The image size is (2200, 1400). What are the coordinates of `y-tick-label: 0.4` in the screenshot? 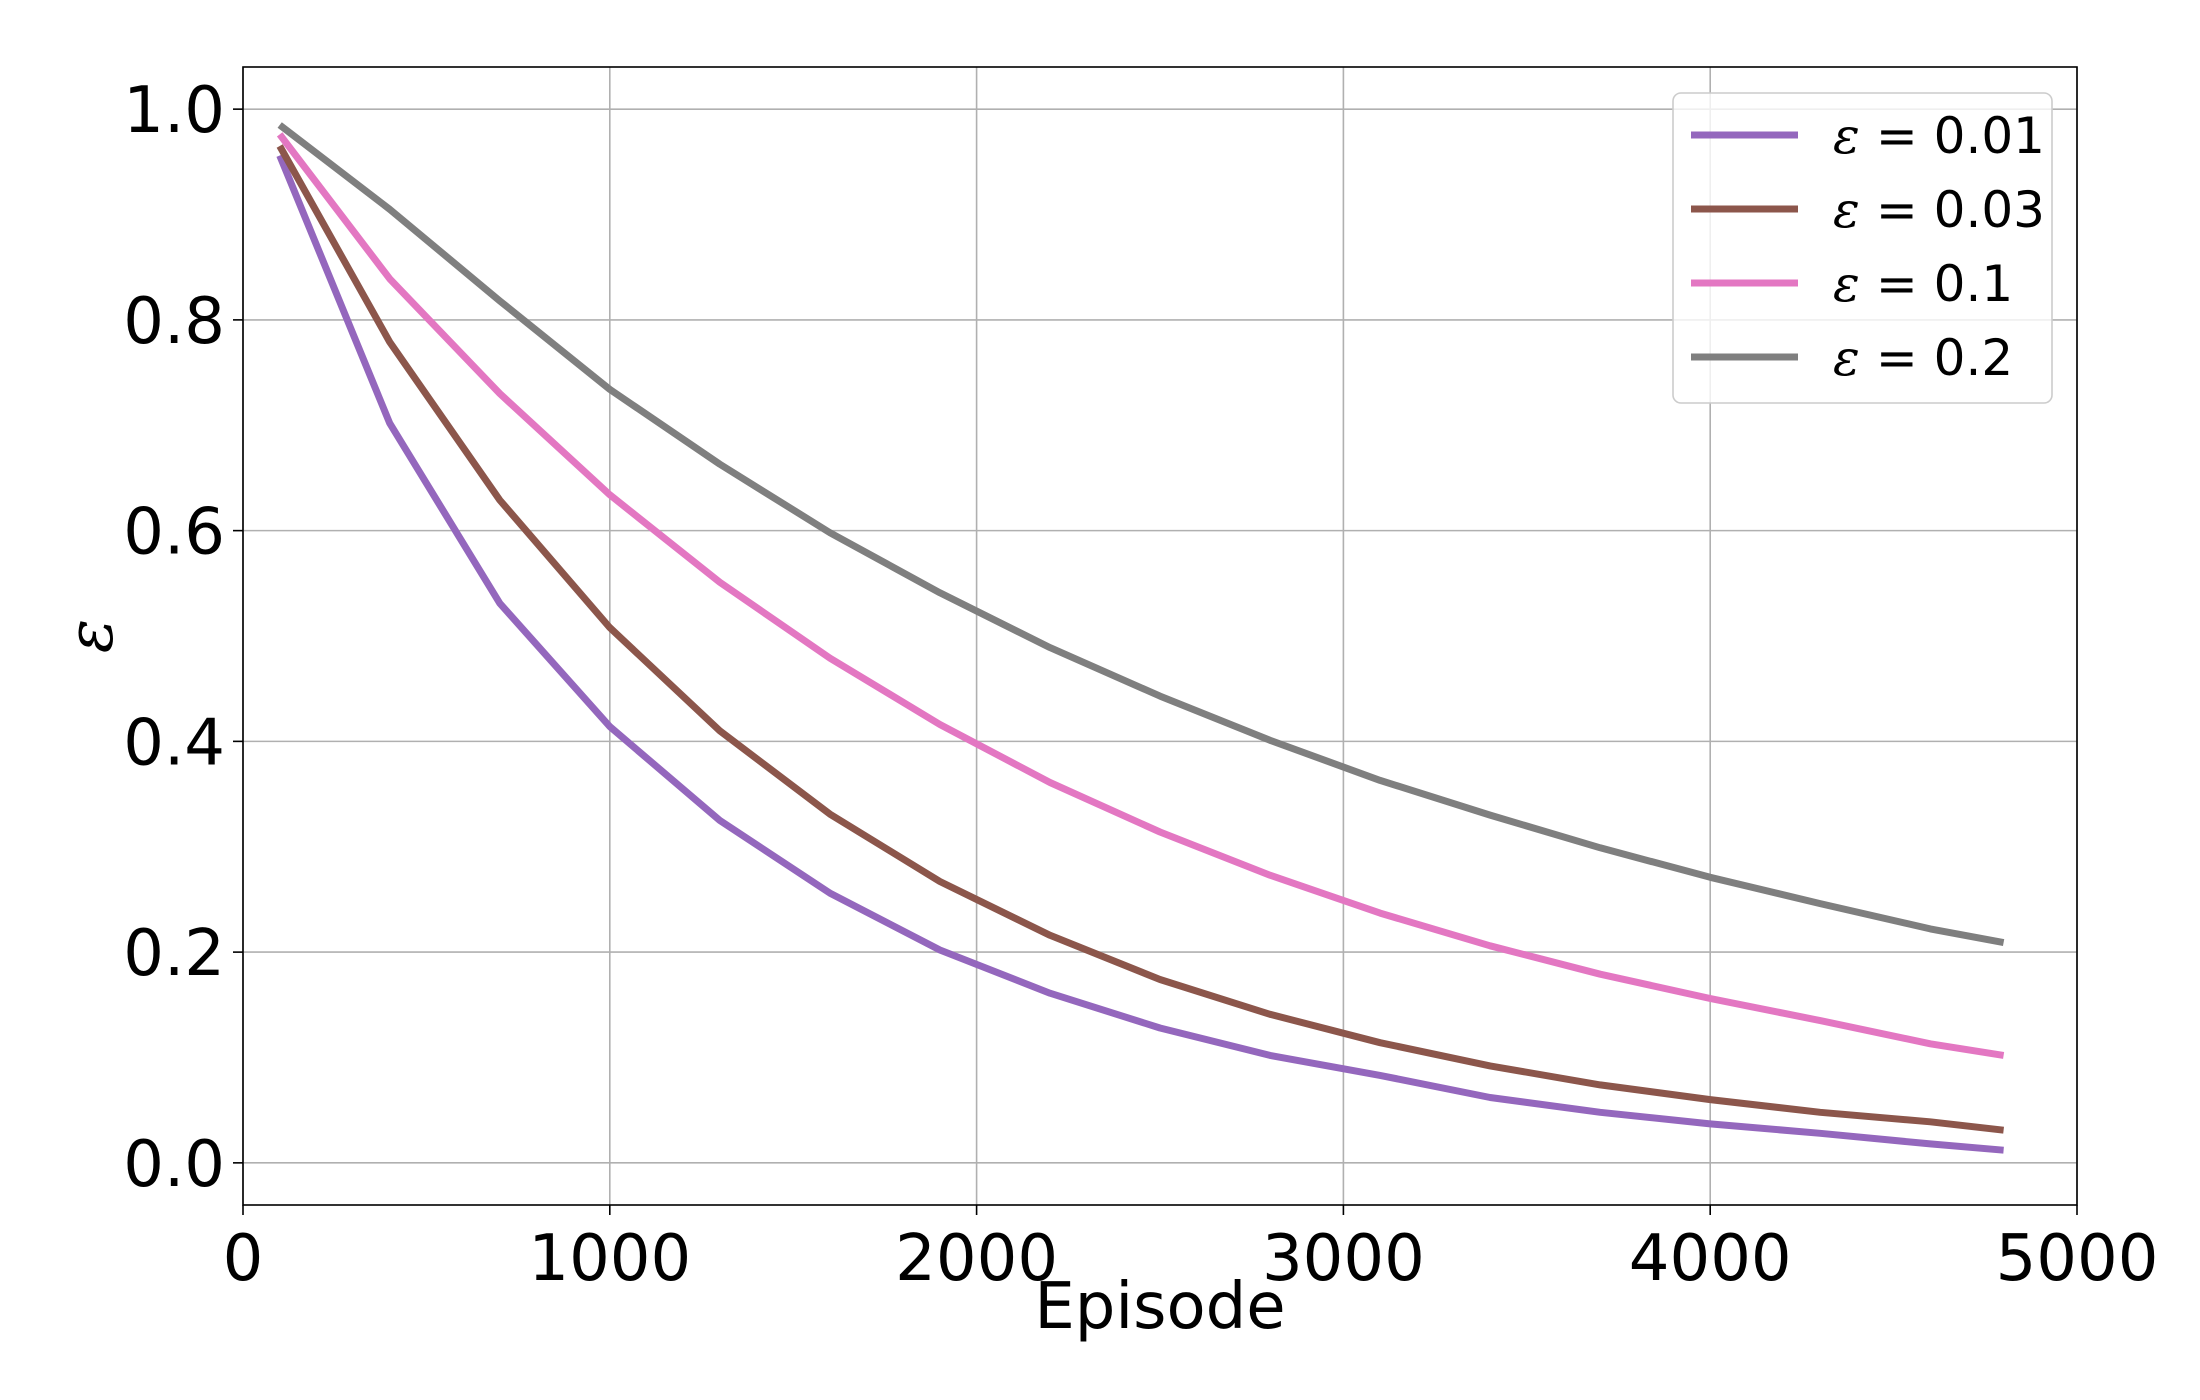 It's located at (174, 743).